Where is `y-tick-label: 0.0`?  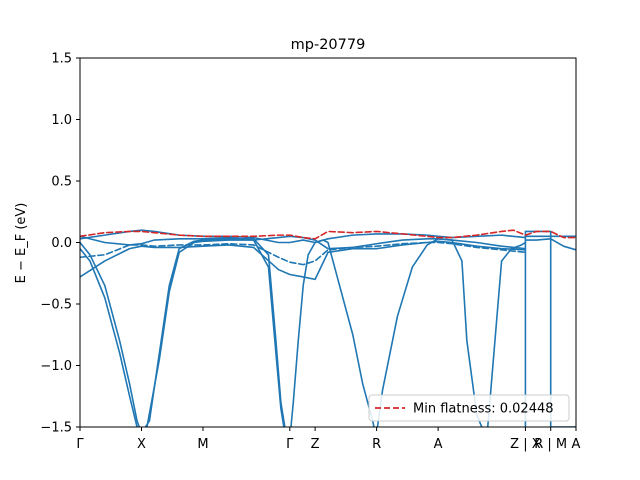
y-tick-label: 0.0 is located at coordinates (61, 243).